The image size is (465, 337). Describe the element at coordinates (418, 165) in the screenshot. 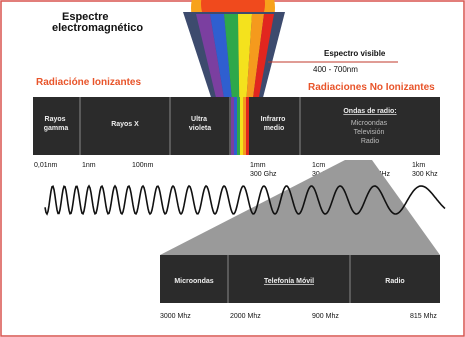

I see `scale-line: 1km` at that location.